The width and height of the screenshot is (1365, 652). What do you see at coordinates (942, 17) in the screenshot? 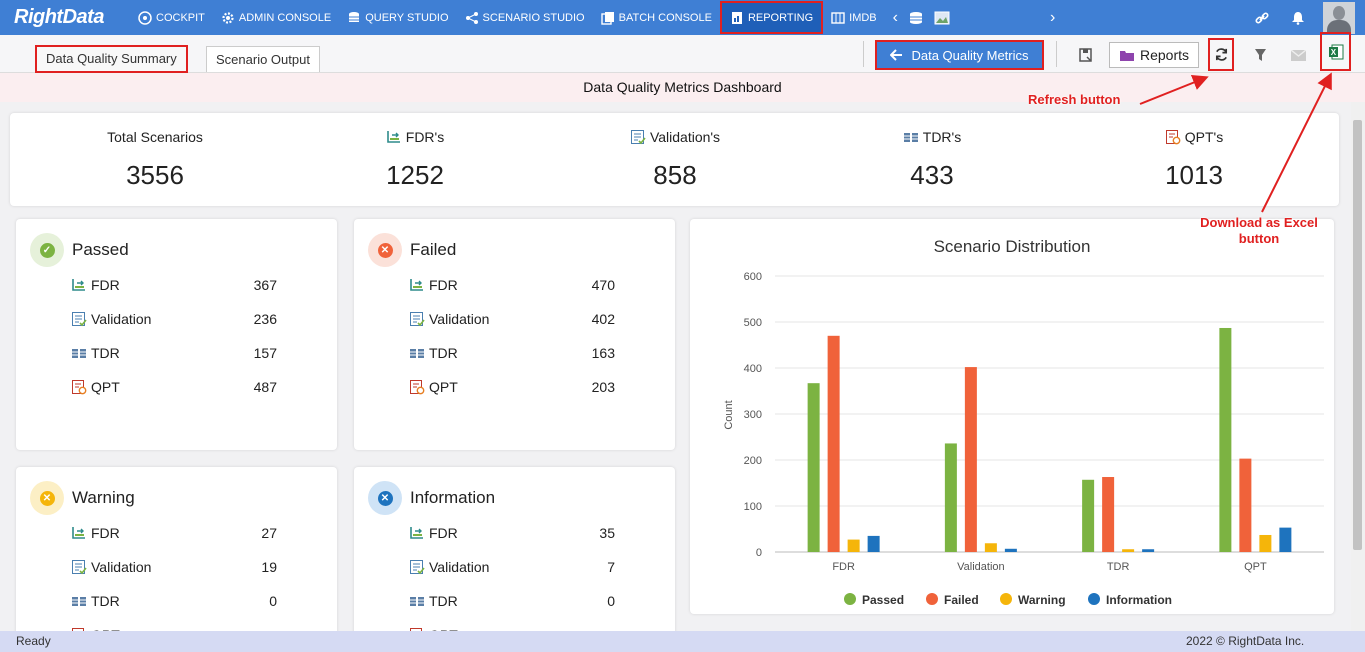
I see `broken-image-icon` at bounding box center [942, 17].